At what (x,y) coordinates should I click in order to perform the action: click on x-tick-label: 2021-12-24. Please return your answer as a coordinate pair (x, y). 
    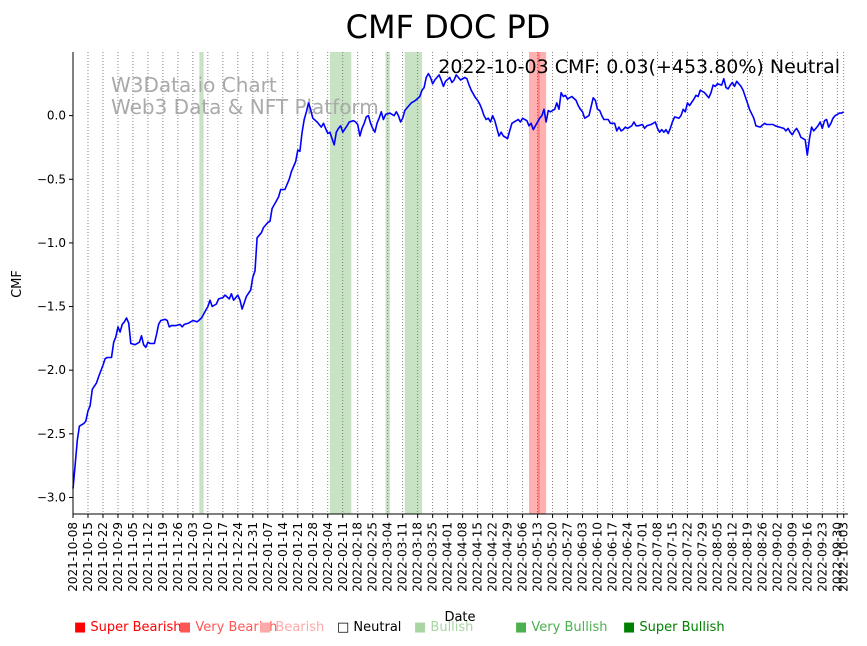
    Looking at the image, I should click on (238, 557).